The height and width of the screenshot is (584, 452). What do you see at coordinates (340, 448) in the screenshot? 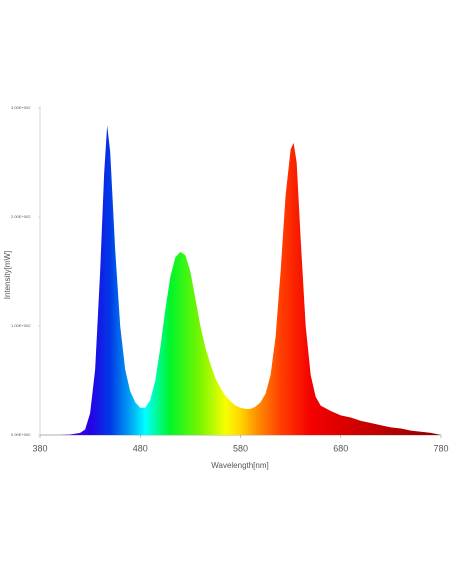
I see `x-tick-label: 680` at bounding box center [340, 448].